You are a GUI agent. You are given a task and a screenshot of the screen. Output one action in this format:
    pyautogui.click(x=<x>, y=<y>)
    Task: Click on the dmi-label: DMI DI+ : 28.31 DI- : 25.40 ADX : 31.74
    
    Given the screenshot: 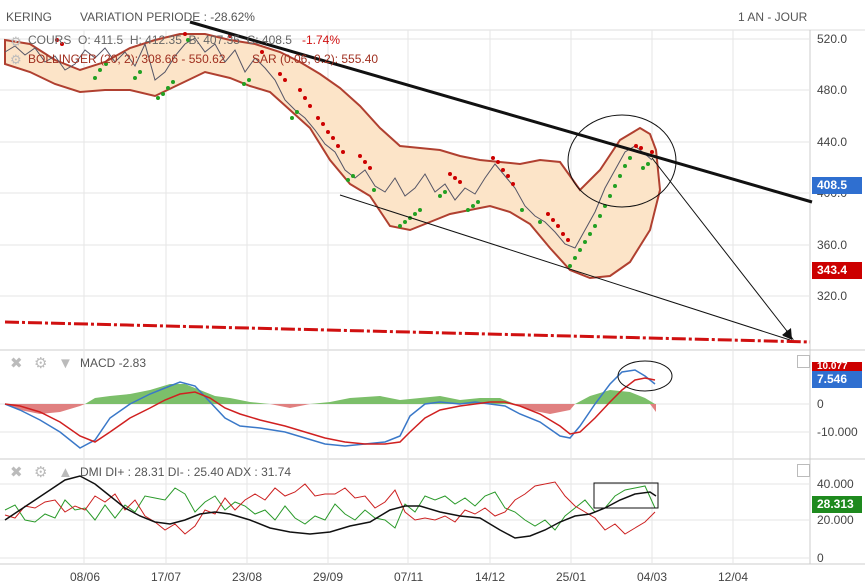 What is the action you would take?
    pyautogui.click(x=186, y=472)
    